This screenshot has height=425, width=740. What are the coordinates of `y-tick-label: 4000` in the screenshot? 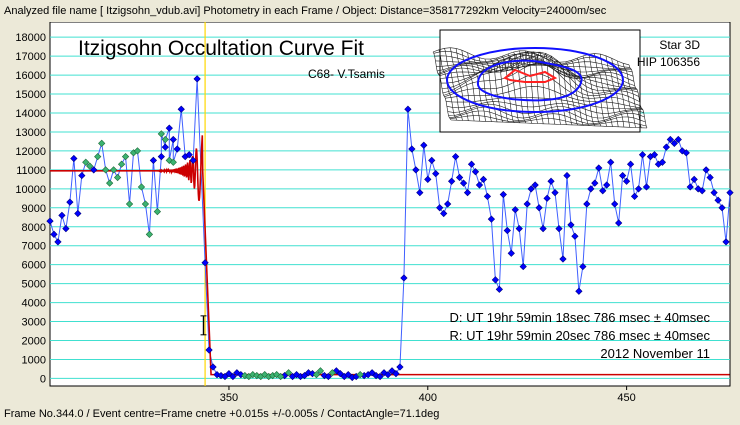 It's located at (34, 304).